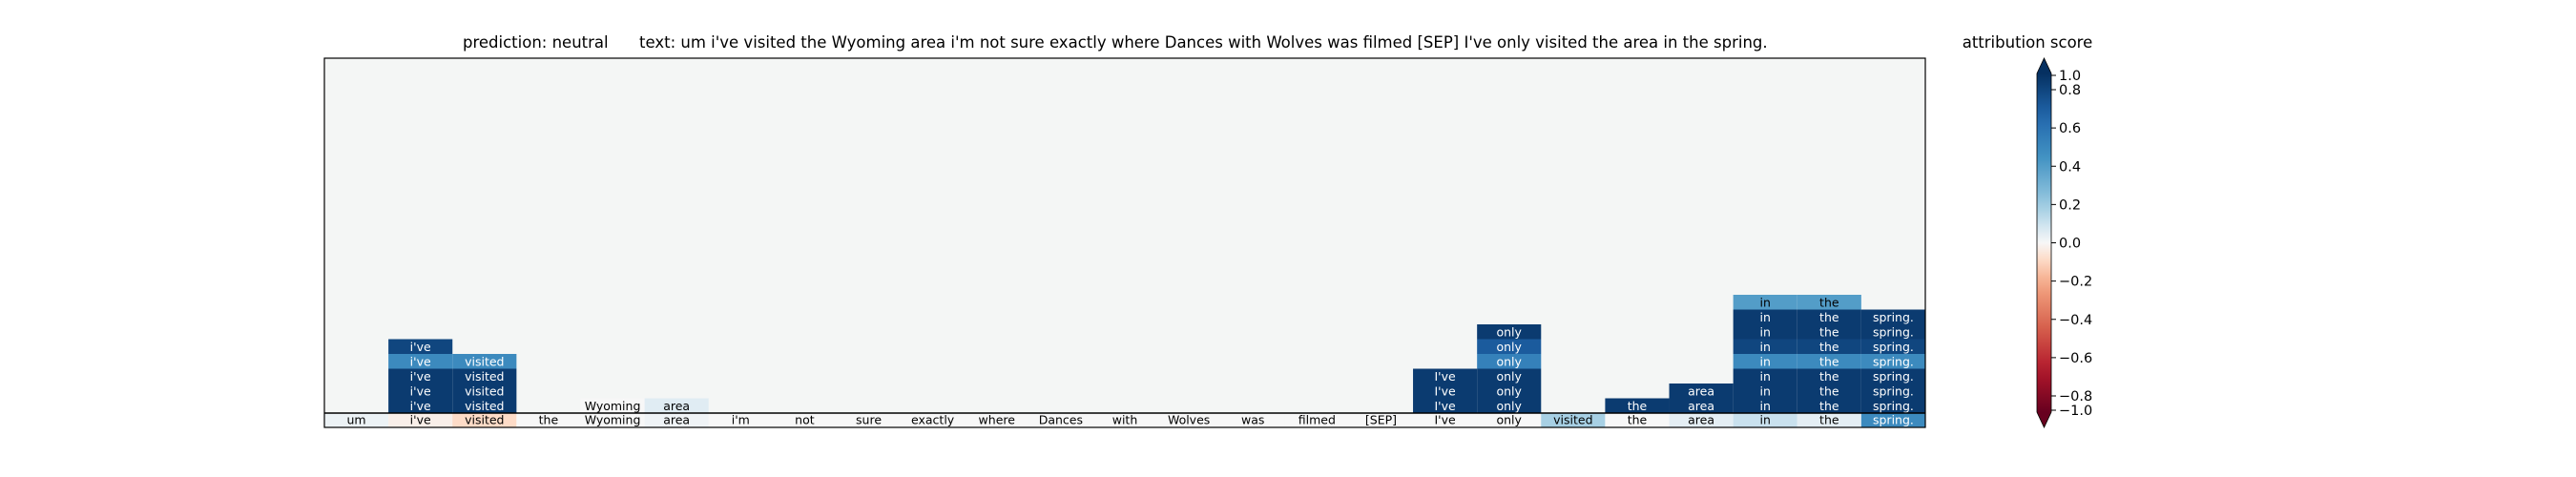  I want to click on token-label: exactly, so click(933, 420).